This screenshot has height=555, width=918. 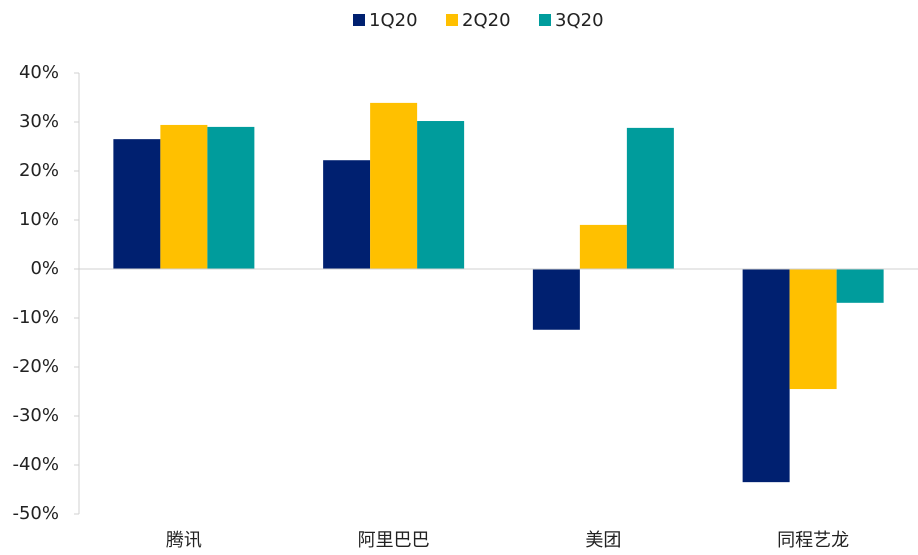 I want to click on y-tick-label: -40%, so click(x=35, y=464).